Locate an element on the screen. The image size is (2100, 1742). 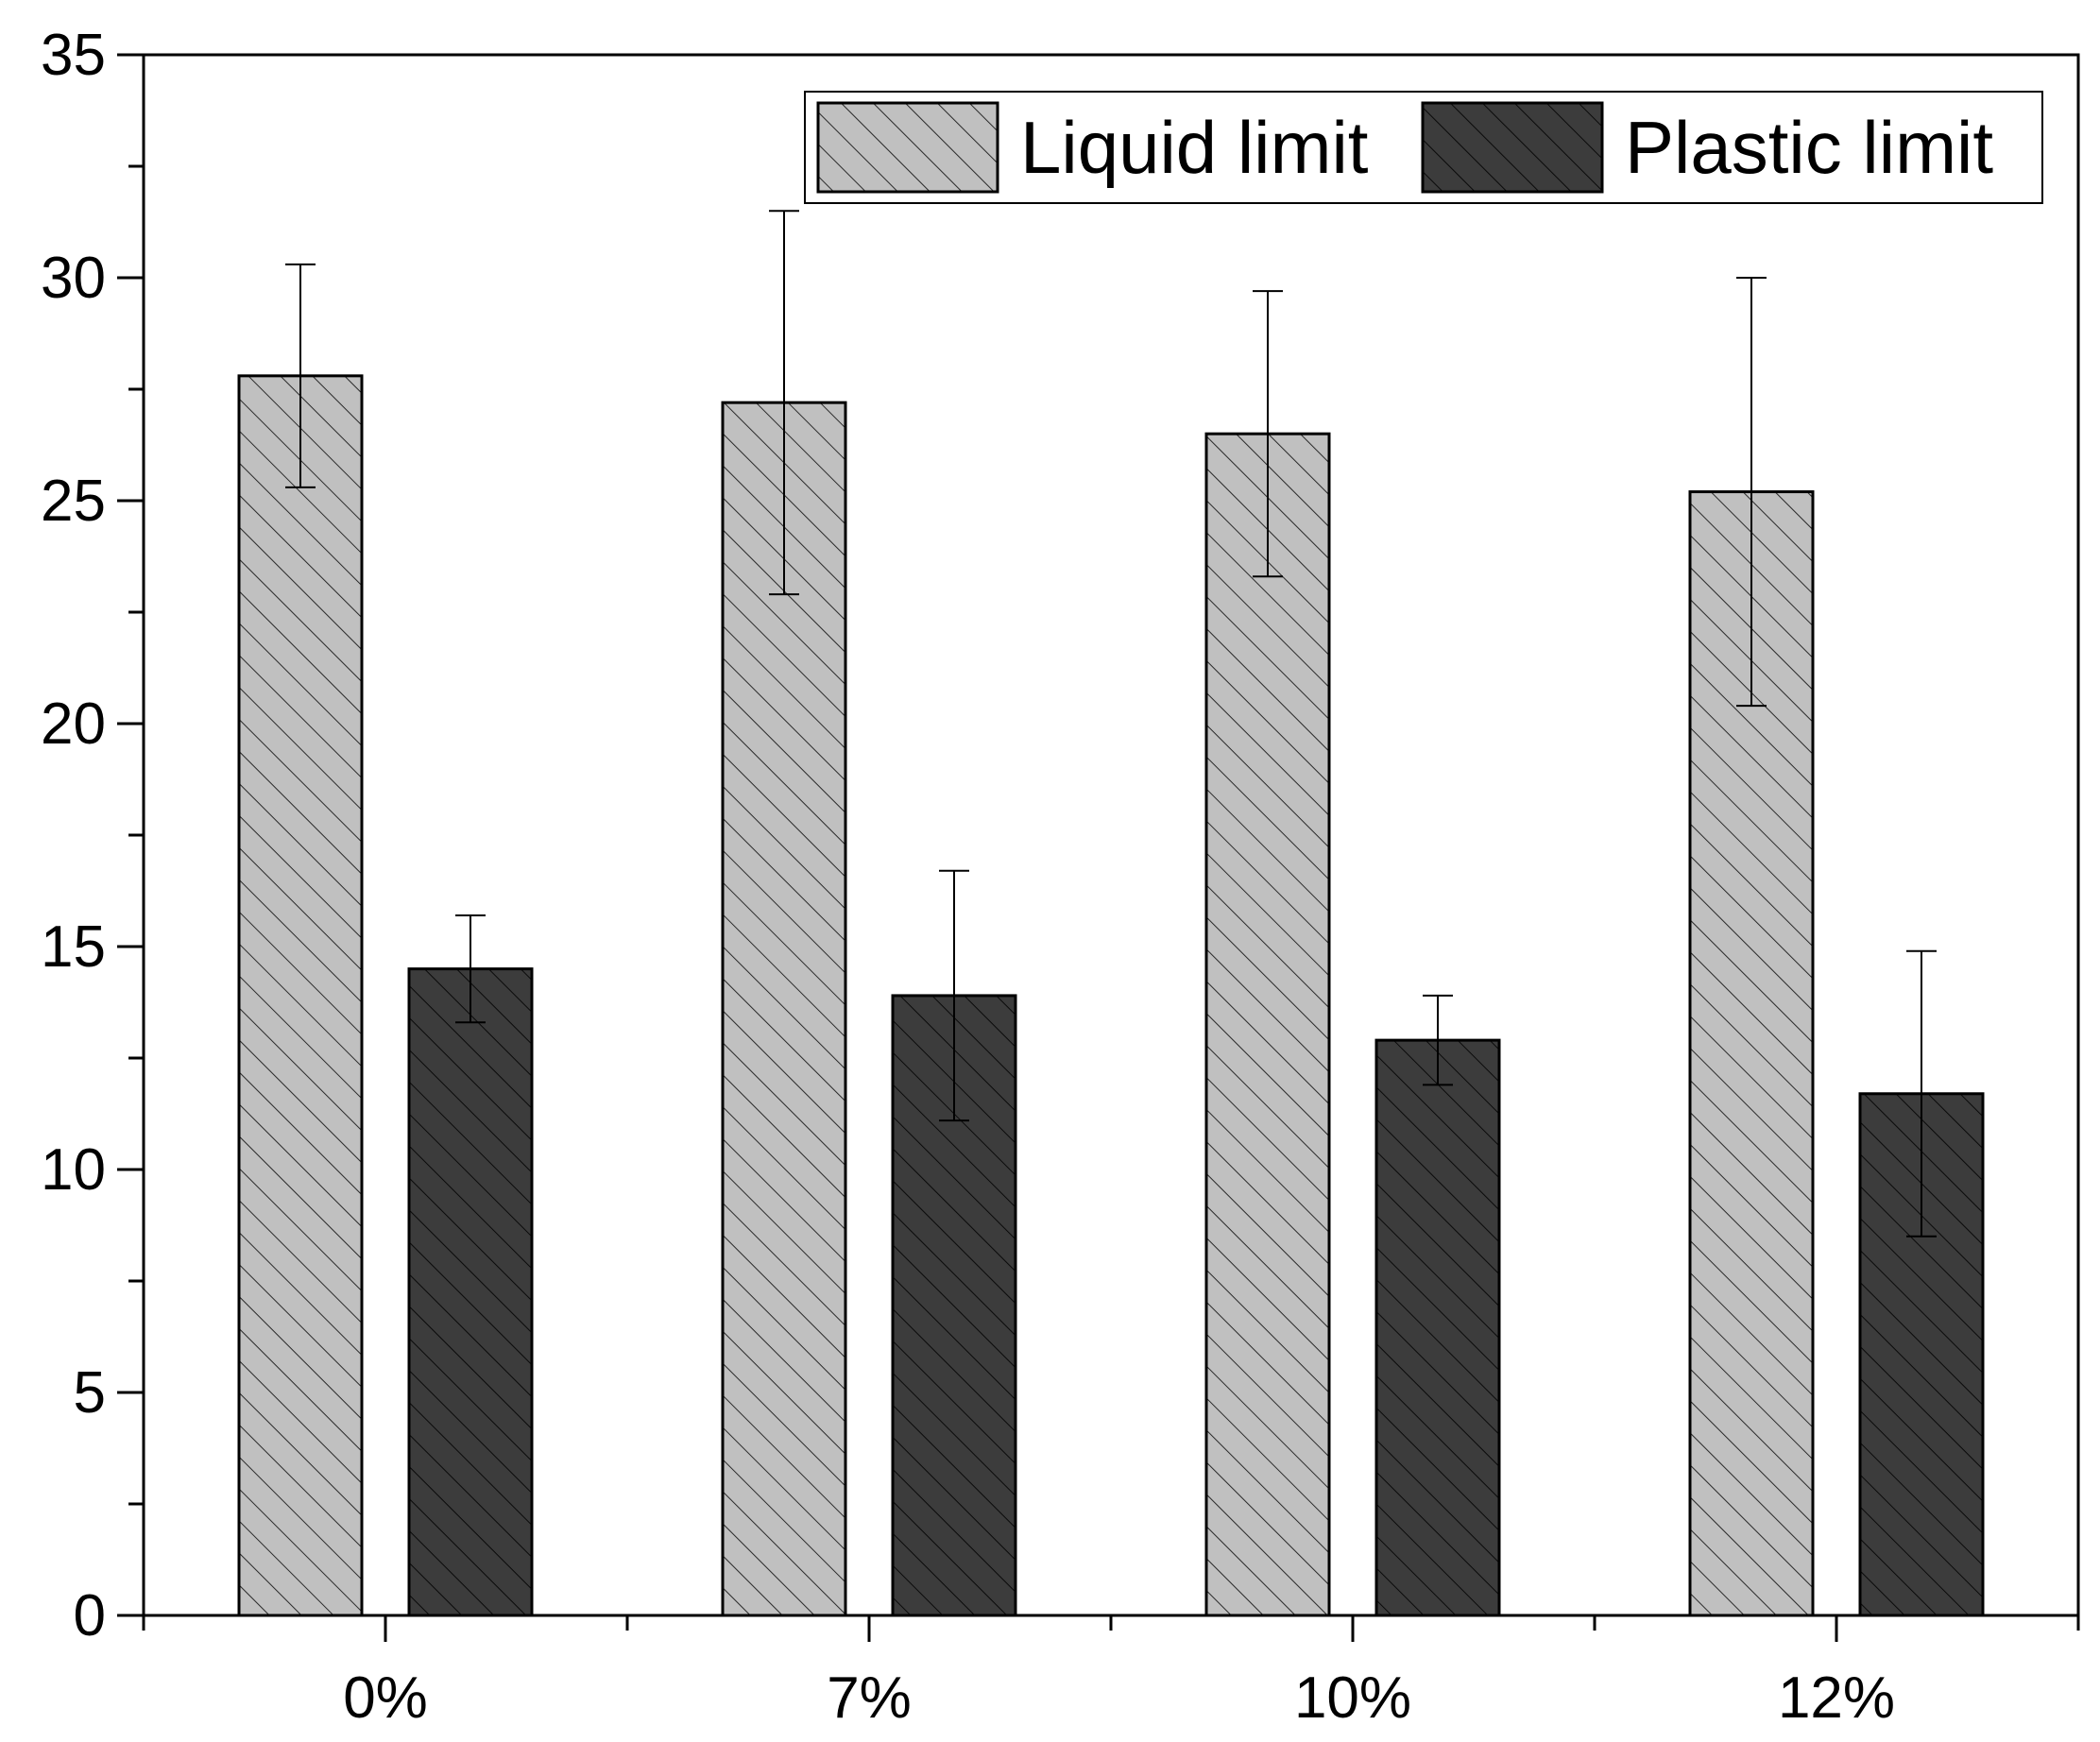
legend-label-liquid-limit: Liquid limit is located at coordinates (1194, 147).